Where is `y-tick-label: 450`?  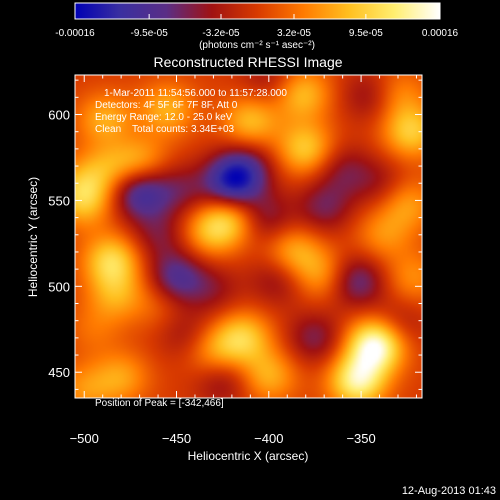 y-tick-label: 450 is located at coordinates (59, 372).